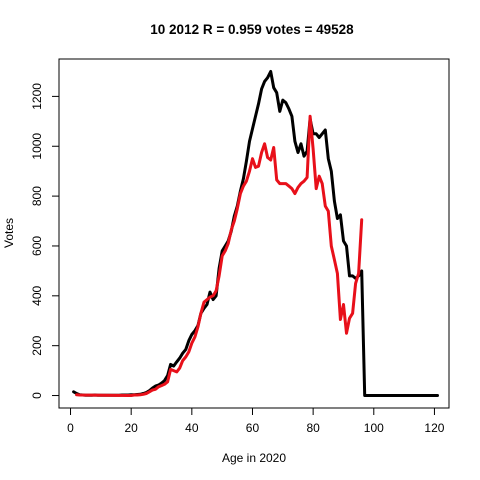 The image size is (480, 480). What do you see at coordinates (37, 295) in the screenshot?
I see `y-tick-label: 400` at bounding box center [37, 295].